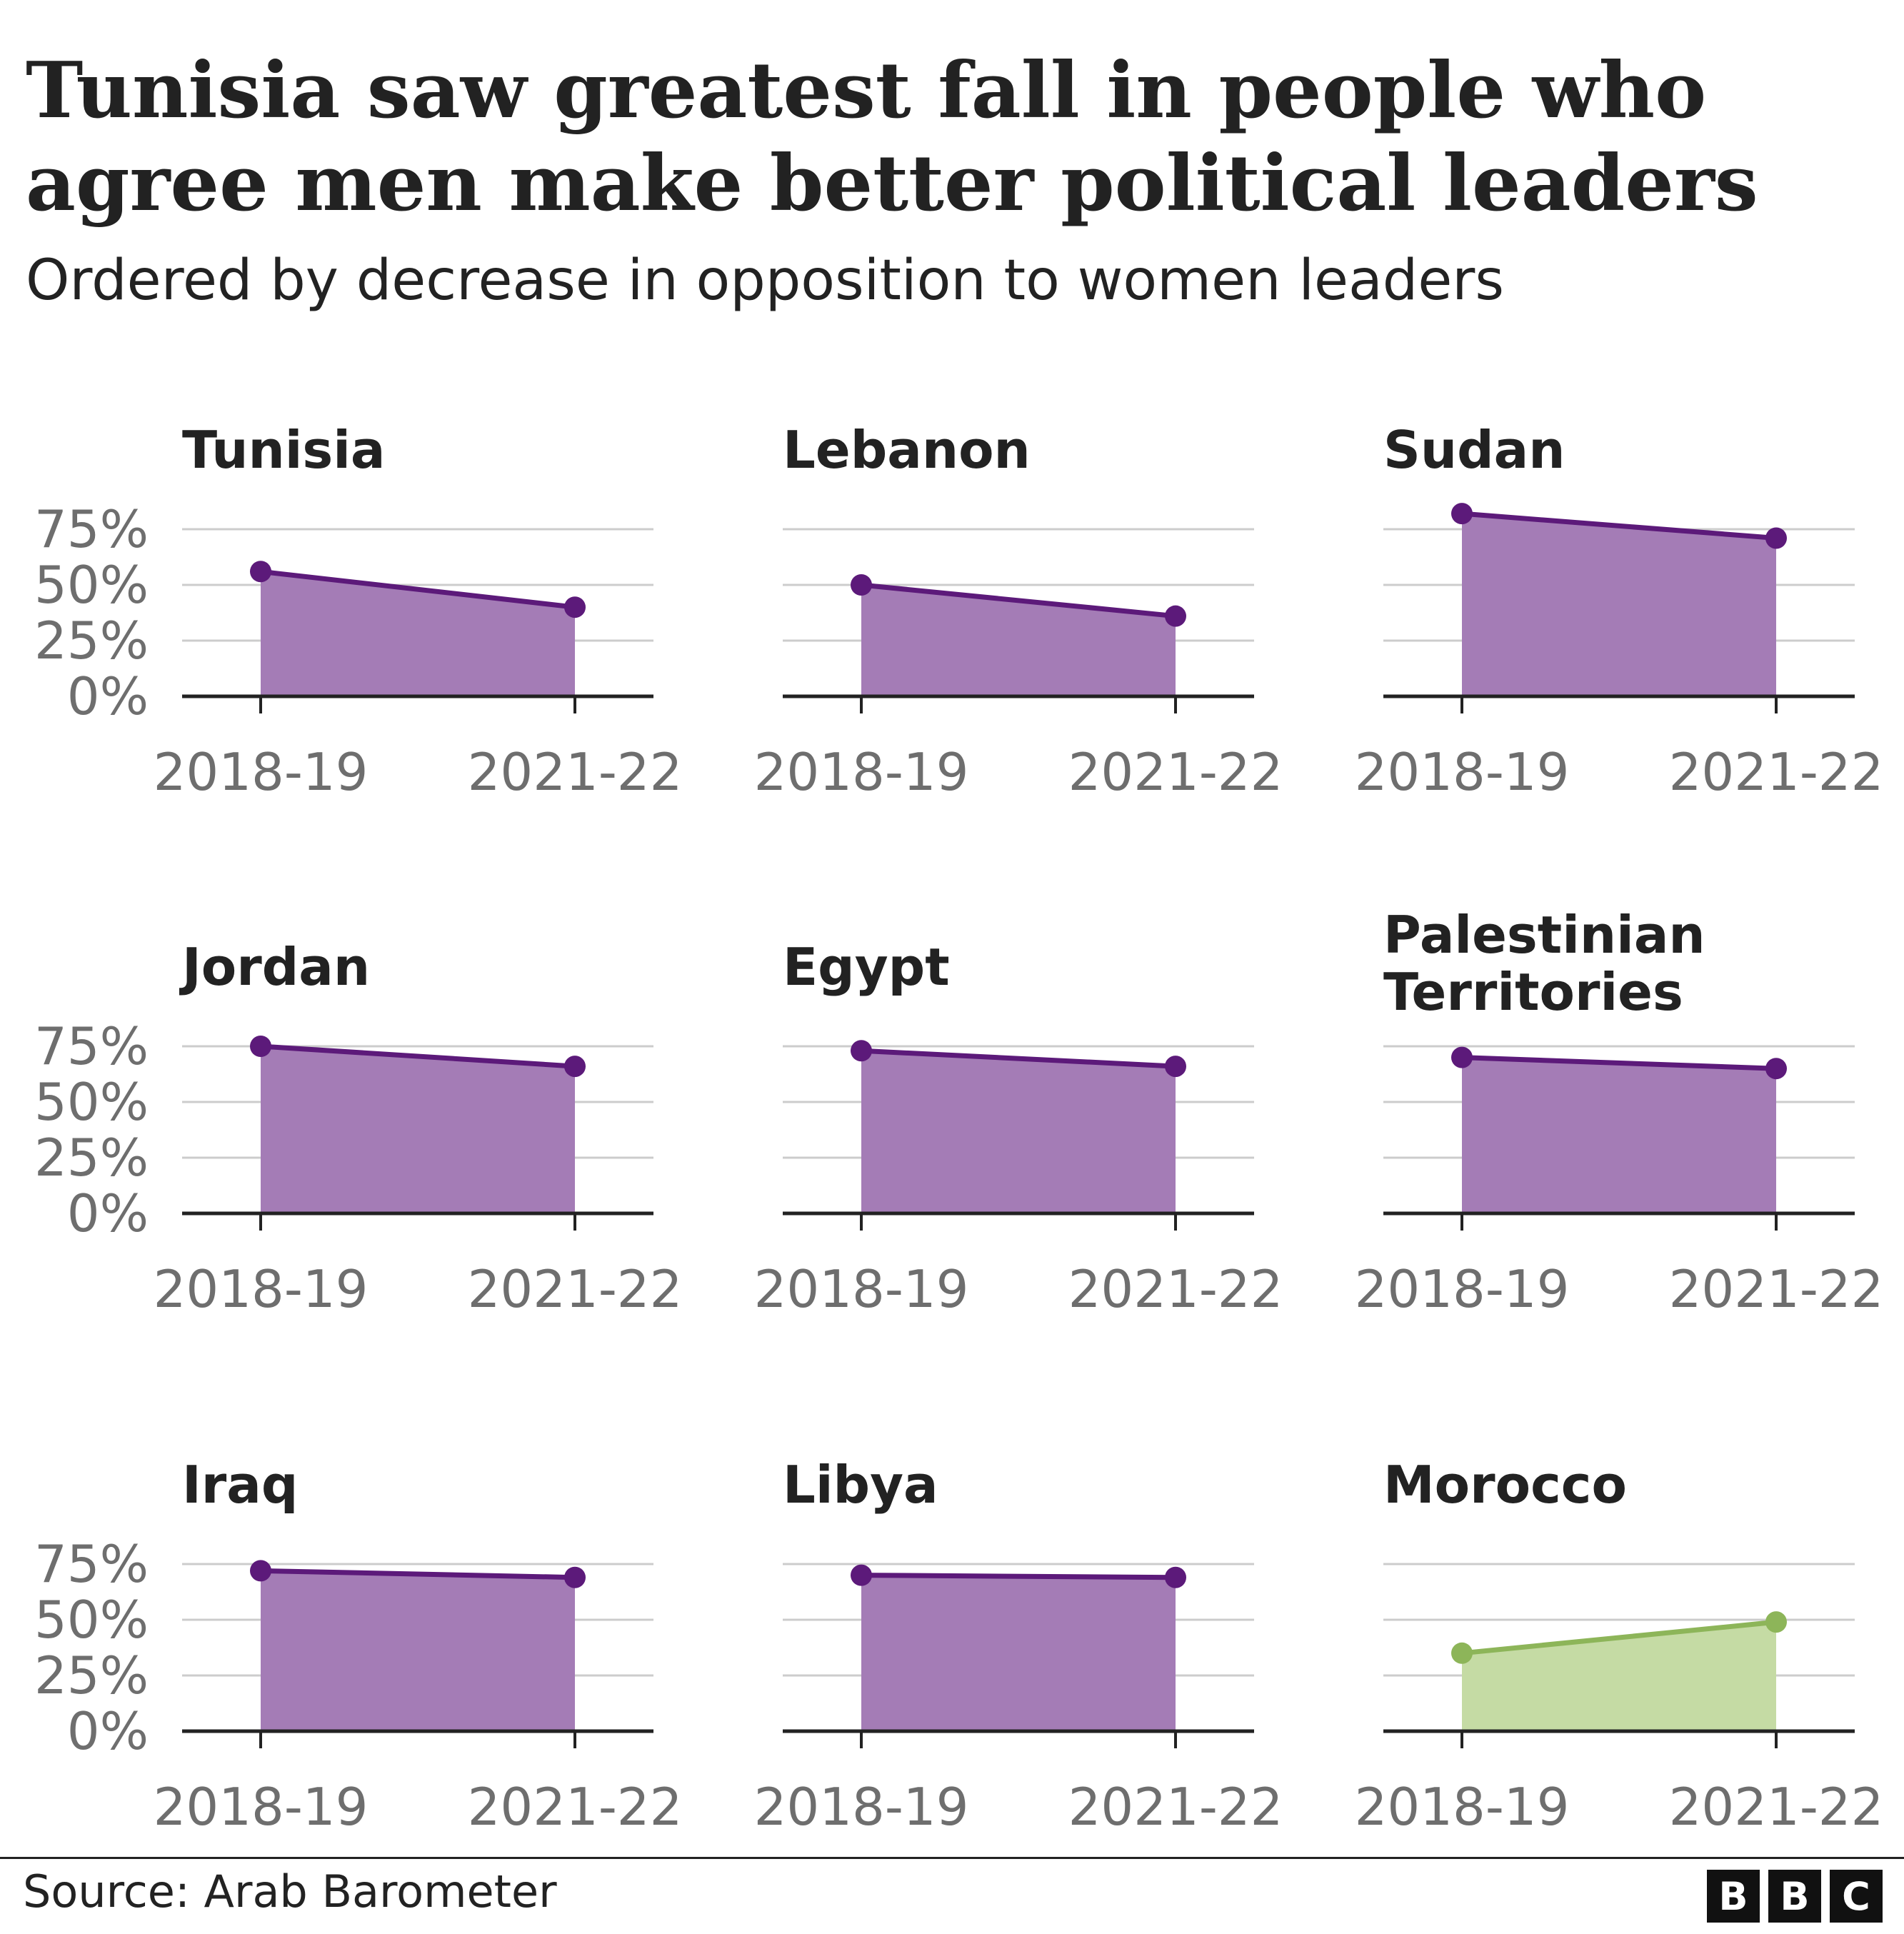 The width and height of the screenshot is (1904, 1934). I want to click on panel-title: Tunisia, so click(284, 450).